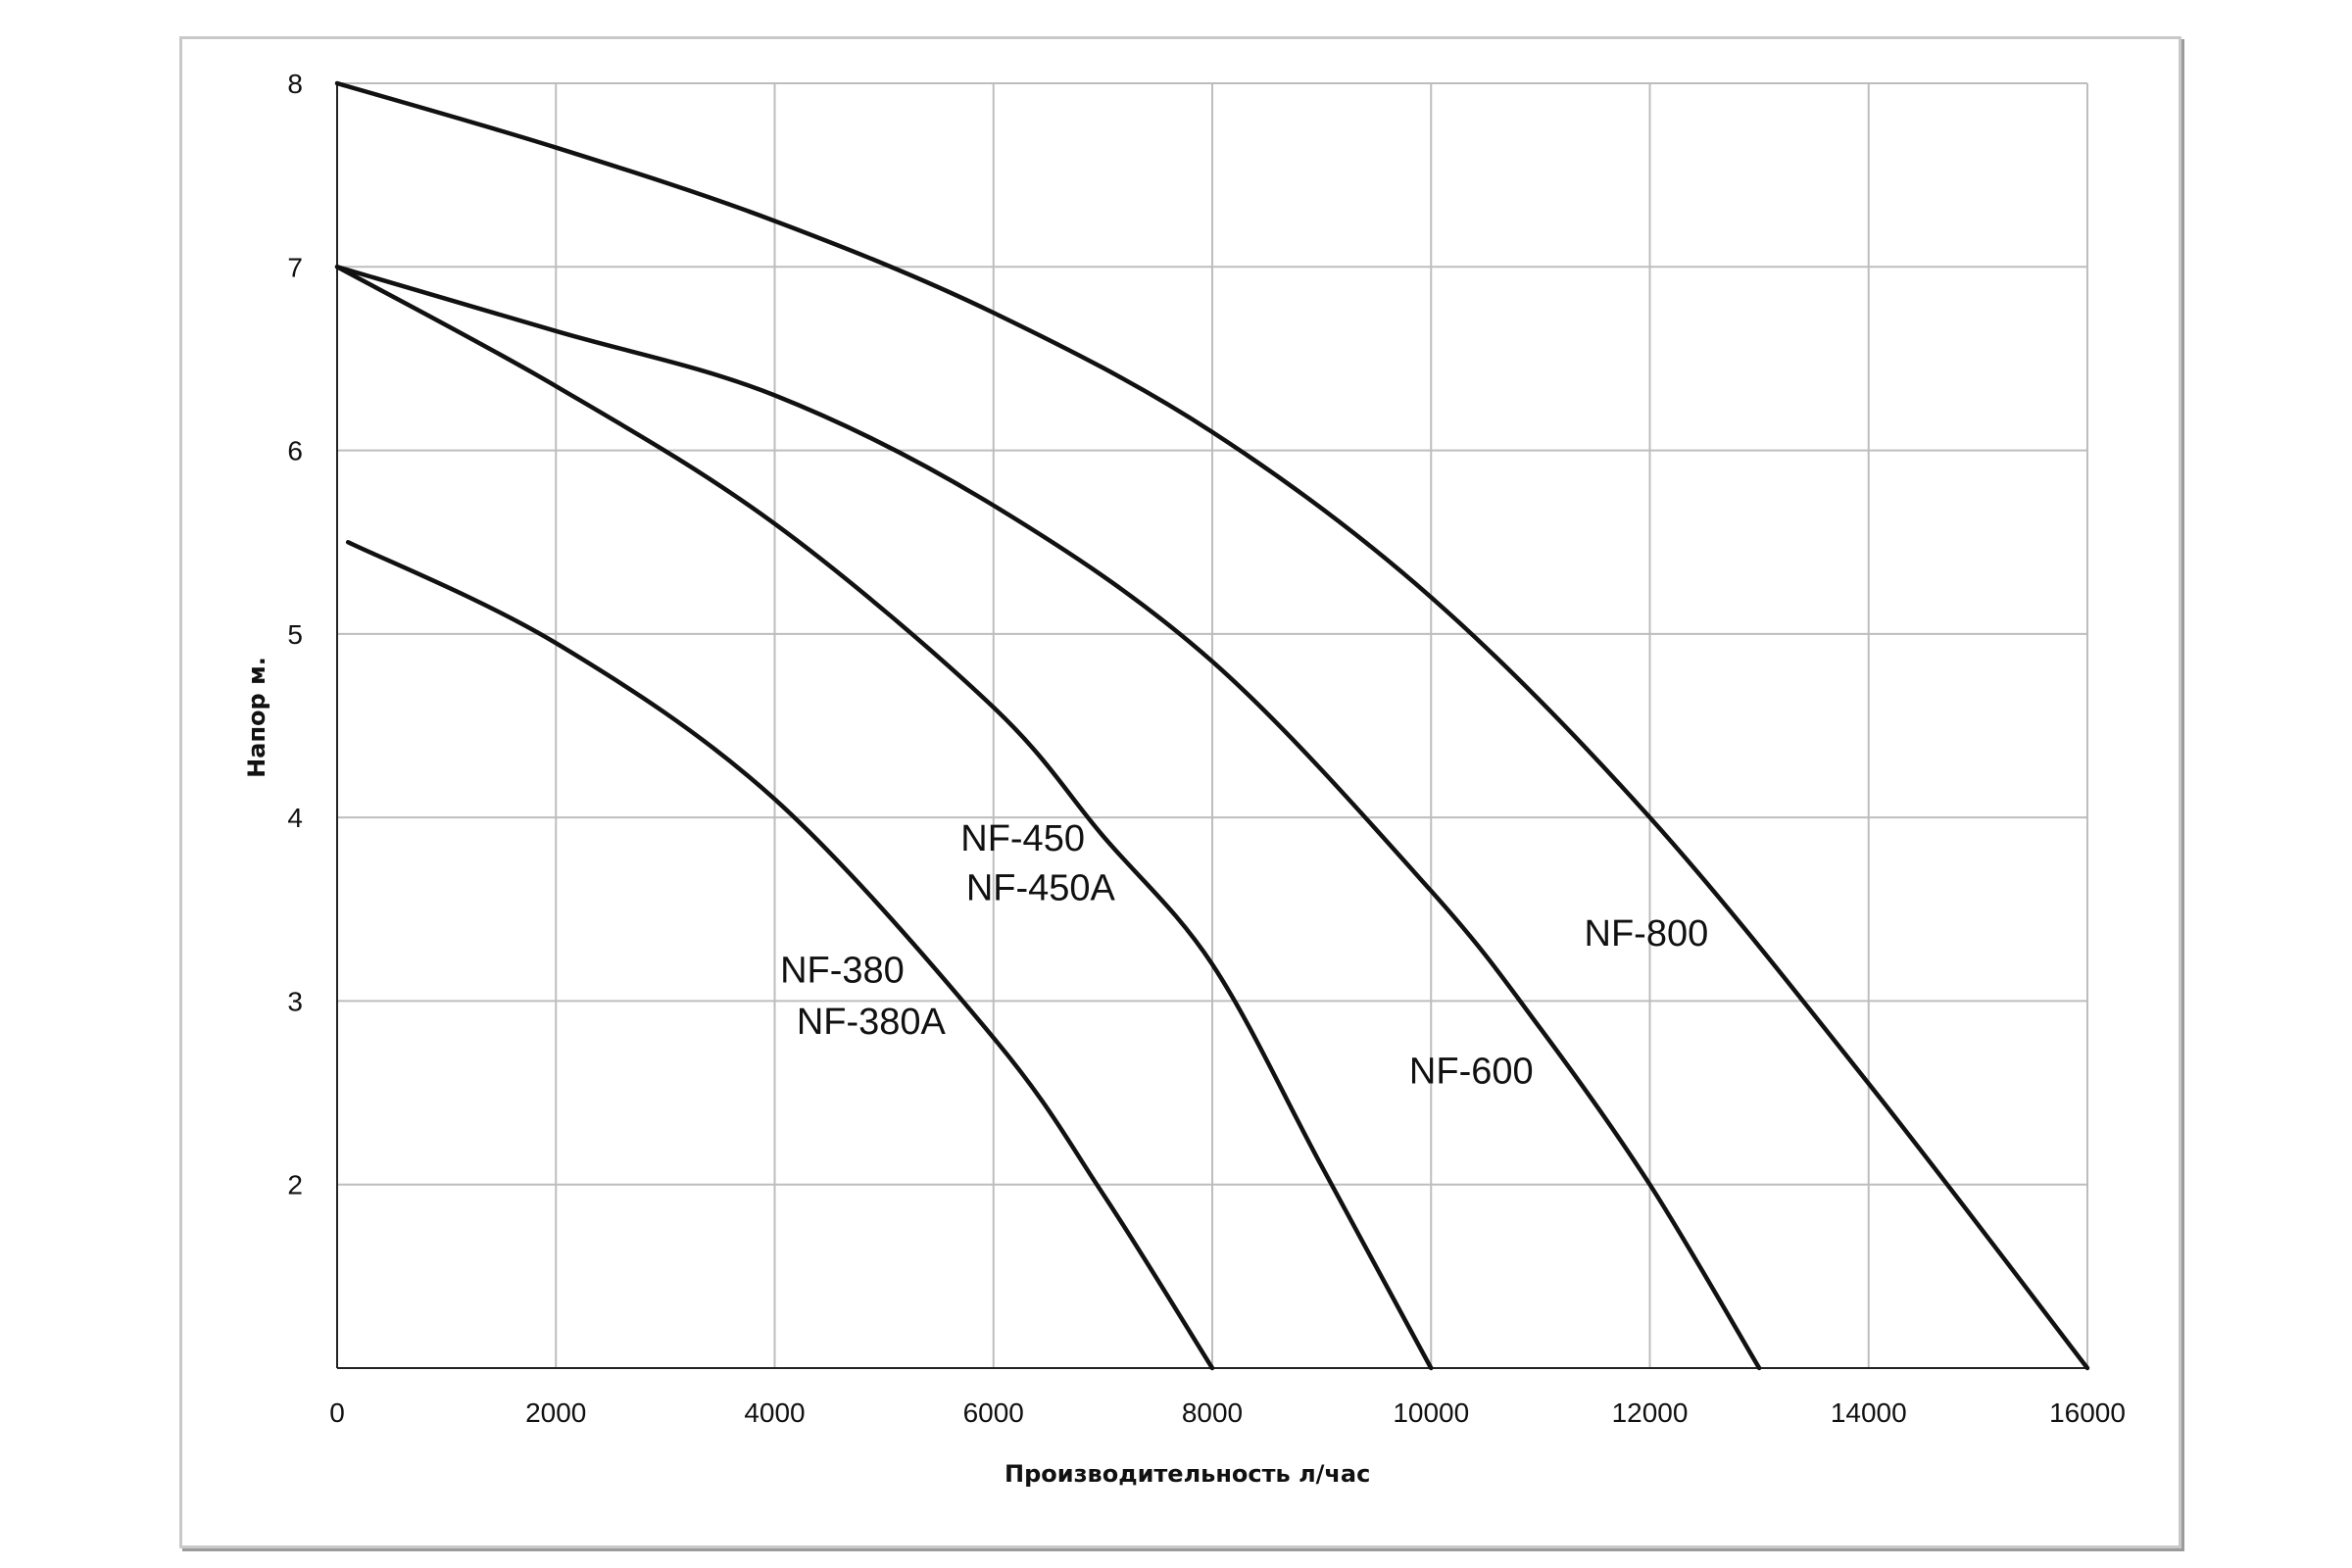  I want to click on x-tick-4: 8000, so click(1212, 1412).